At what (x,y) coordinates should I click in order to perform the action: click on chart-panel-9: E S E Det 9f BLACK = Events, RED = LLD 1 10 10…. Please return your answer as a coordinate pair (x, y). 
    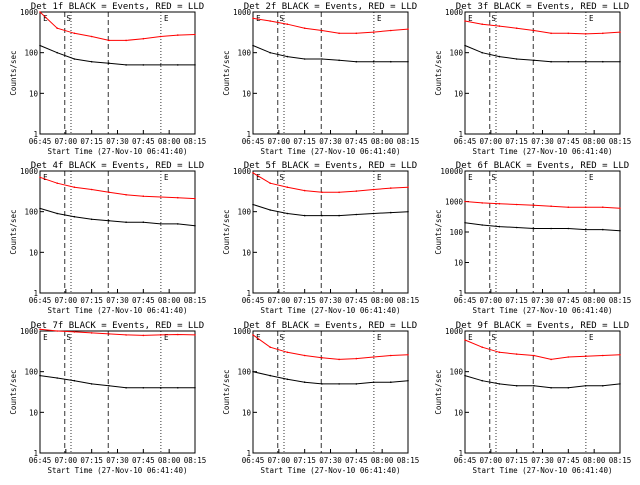
    Looking at the image, I should click on (532, 398).